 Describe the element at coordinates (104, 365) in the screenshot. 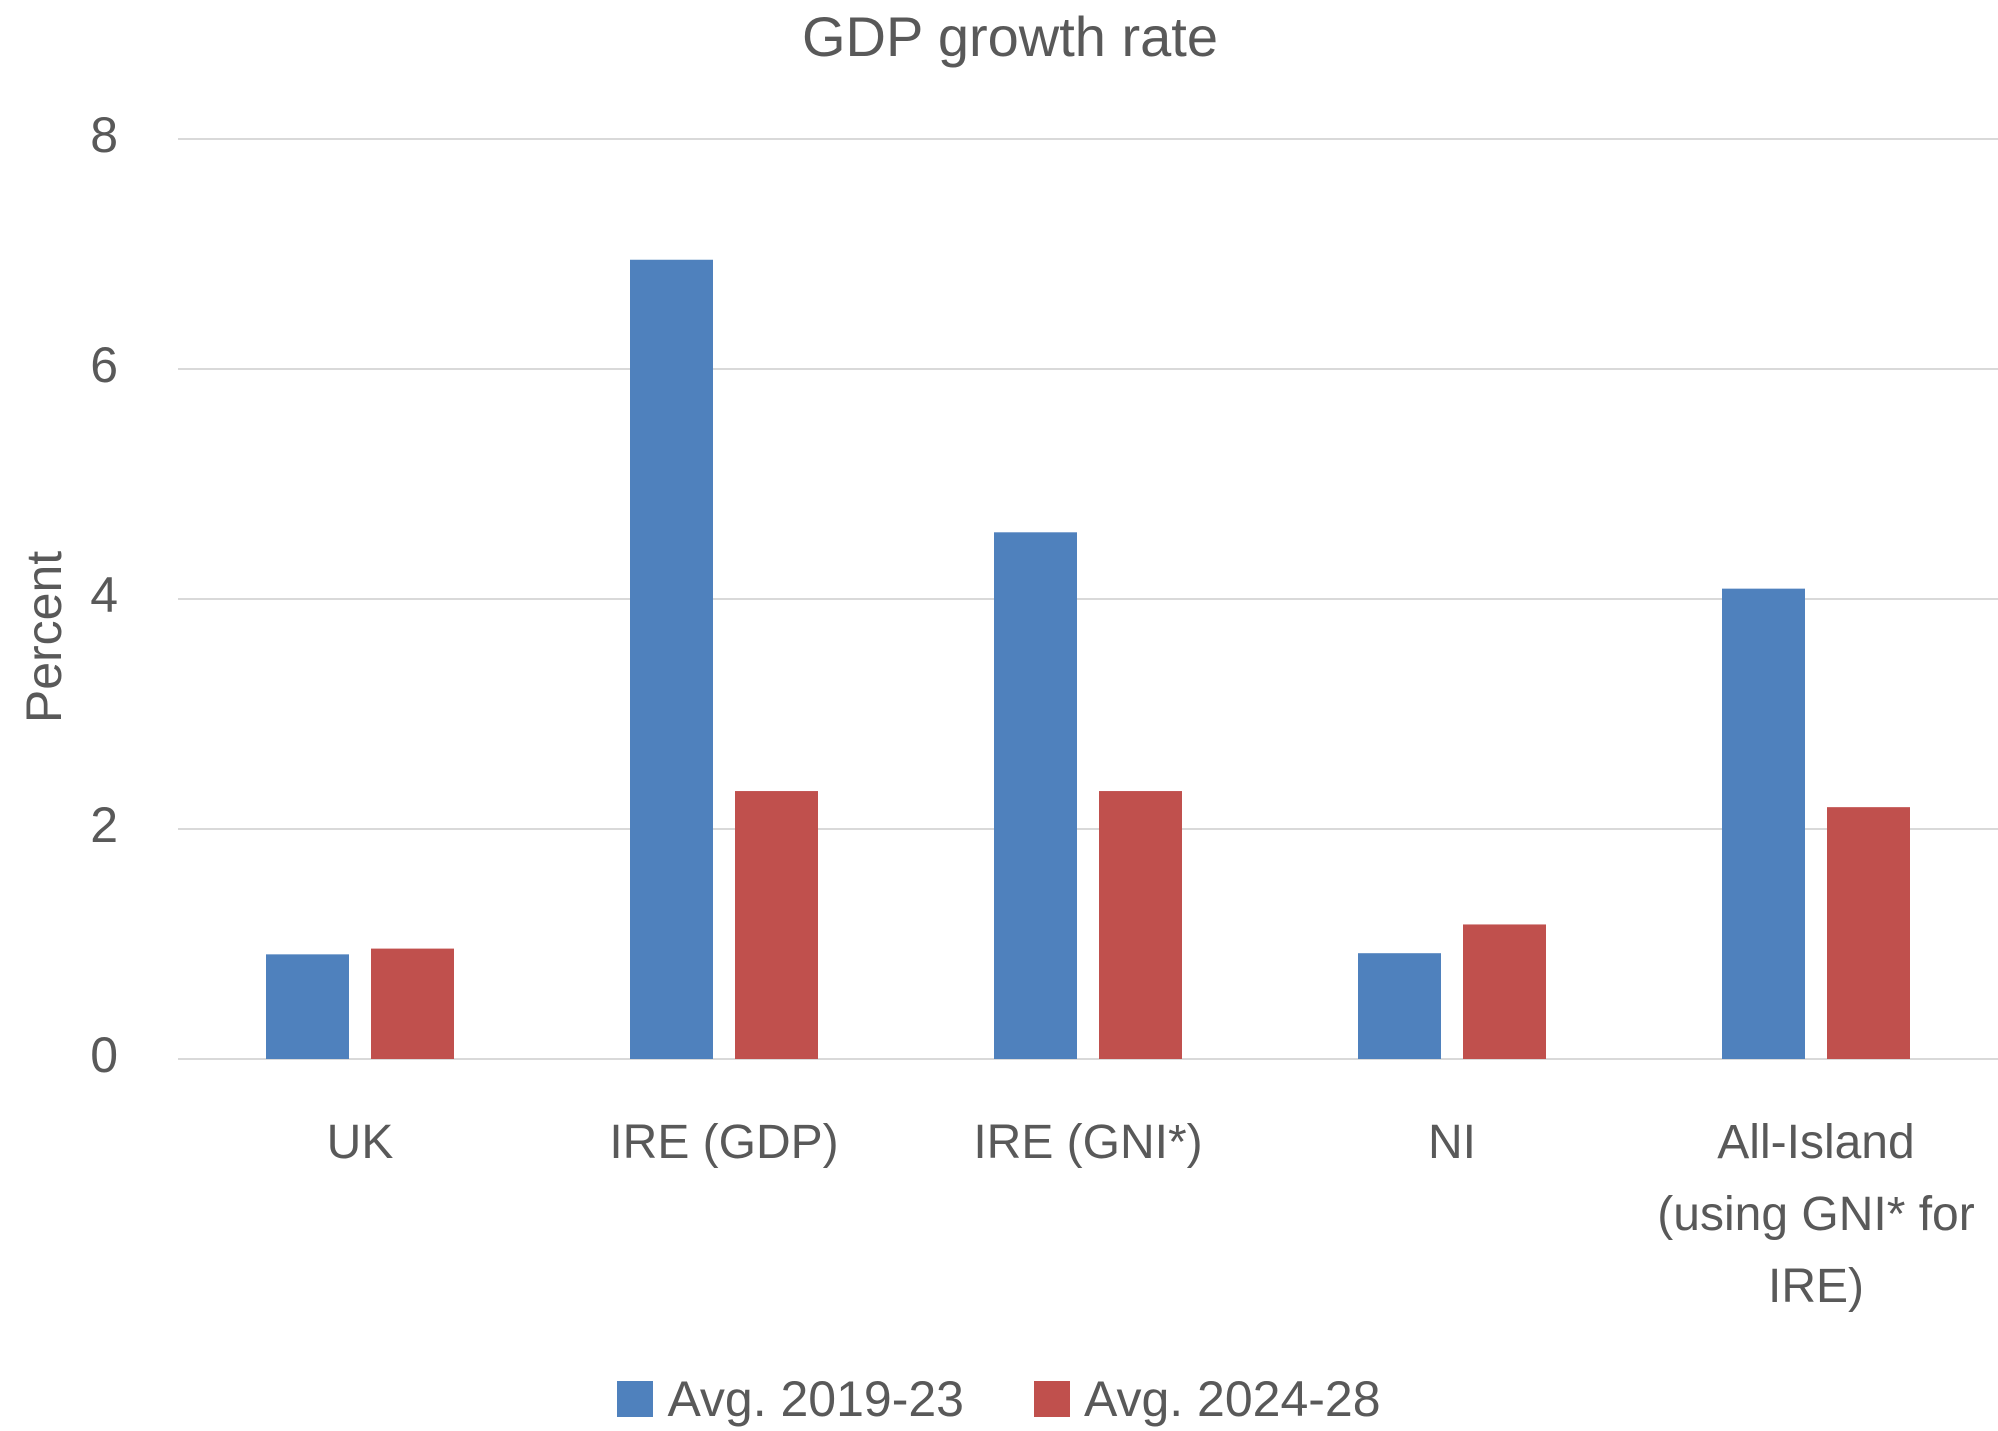

I see `y-tick-label: 6` at that location.